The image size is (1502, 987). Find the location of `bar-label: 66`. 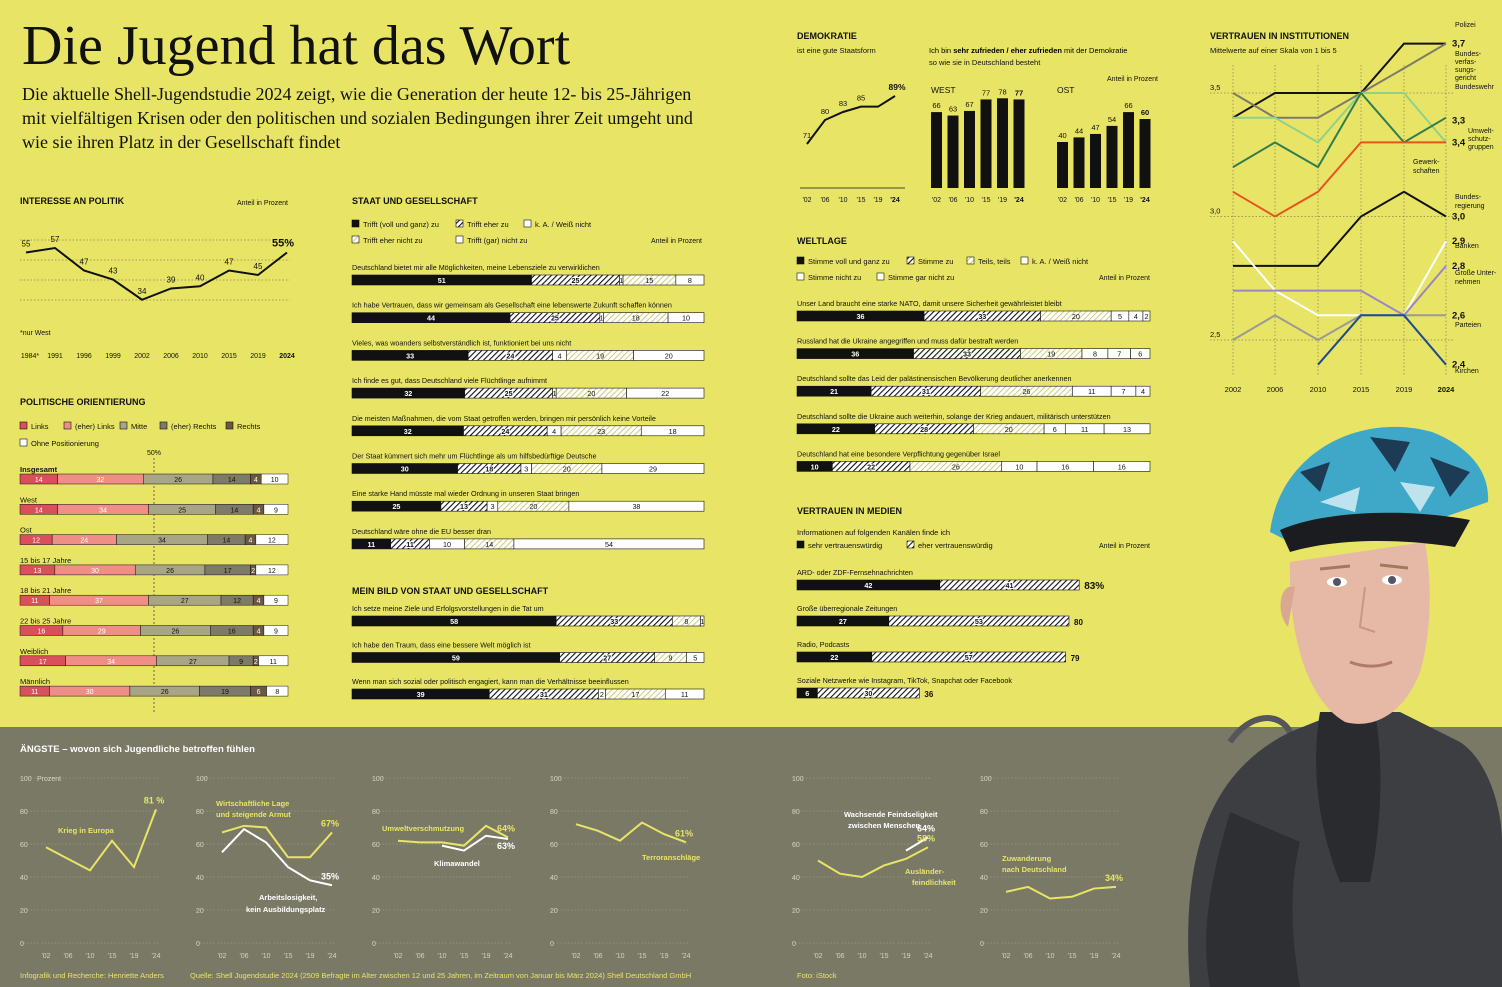

bar-label: 66 is located at coordinates (936, 105).